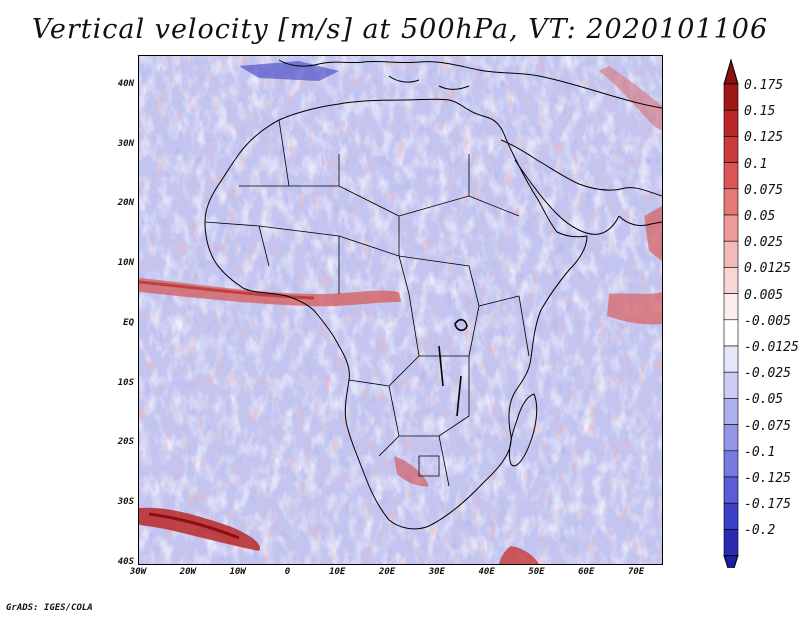 Image resolution: width=800 pixels, height=618 pixels. I want to click on northeast-red-patch, so click(630, 98).